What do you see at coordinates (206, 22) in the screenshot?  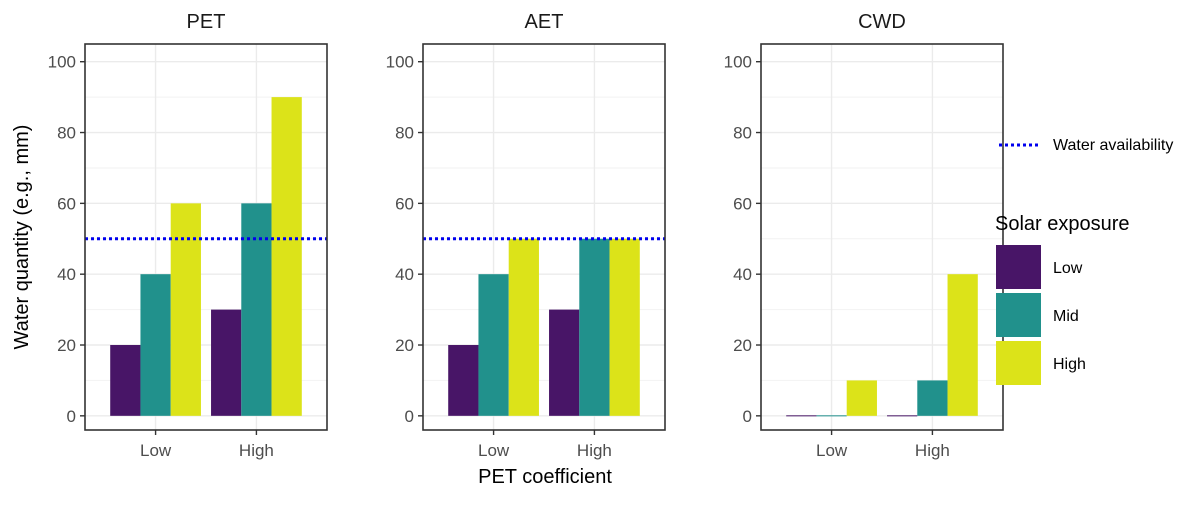 I see `panel-title: PET` at bounding box center [206, 22].